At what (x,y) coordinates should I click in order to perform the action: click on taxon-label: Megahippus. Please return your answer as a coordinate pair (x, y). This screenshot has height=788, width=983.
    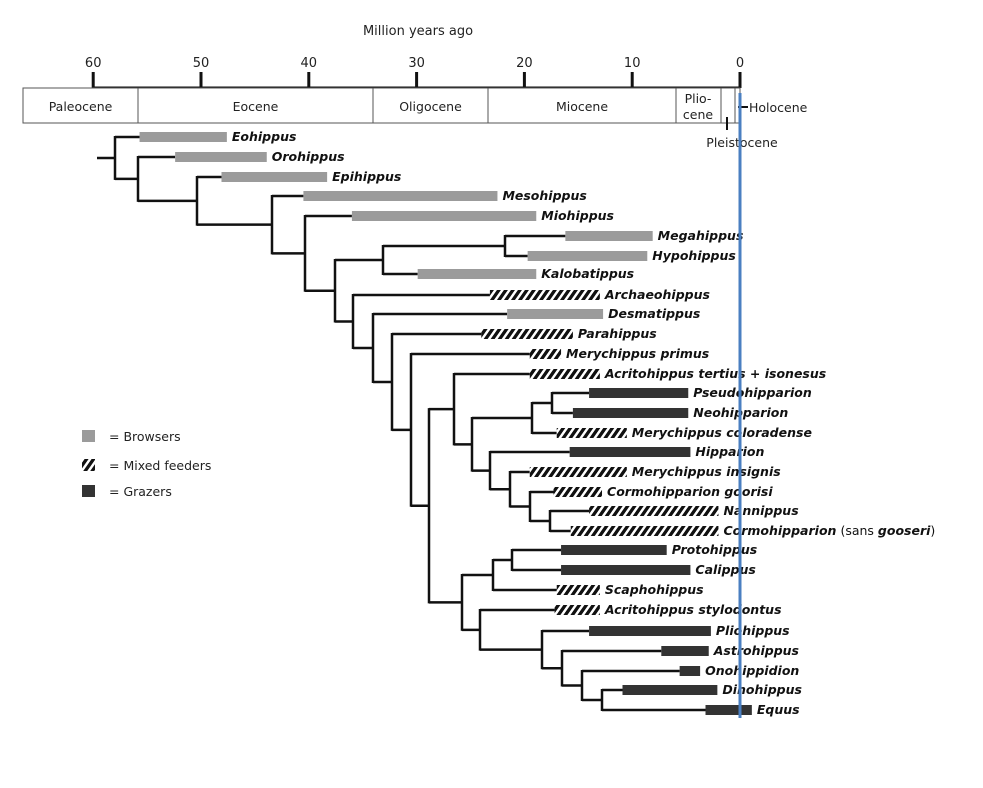
    Looking at the image, I should click on (701, 235).